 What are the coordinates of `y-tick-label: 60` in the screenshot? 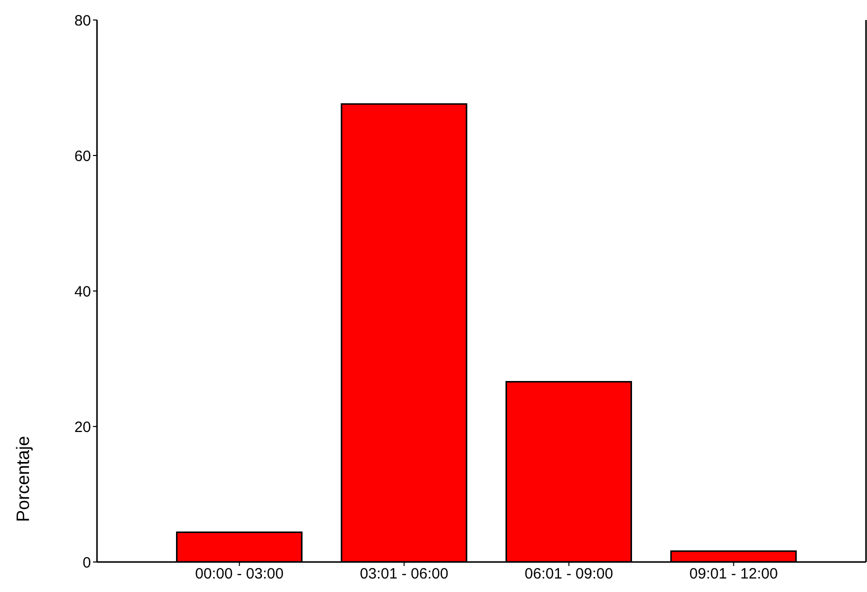 It's located at (82, 156).